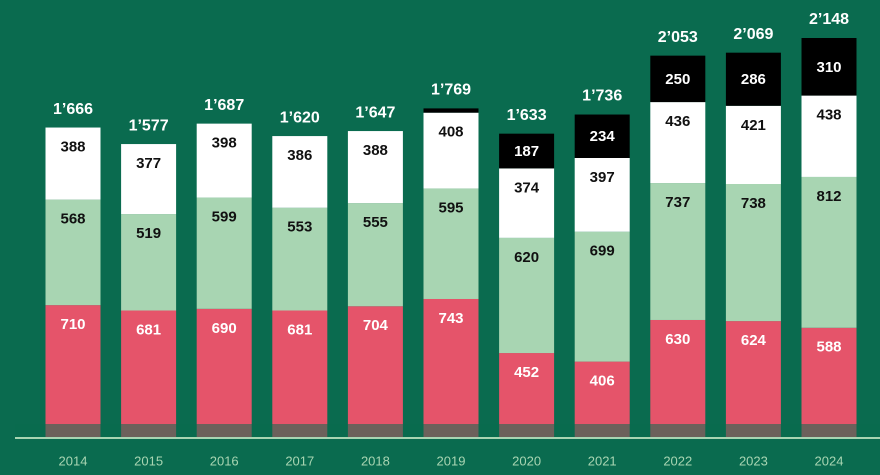  I want to click on x-tick-label: 2020, so click(526, 460).